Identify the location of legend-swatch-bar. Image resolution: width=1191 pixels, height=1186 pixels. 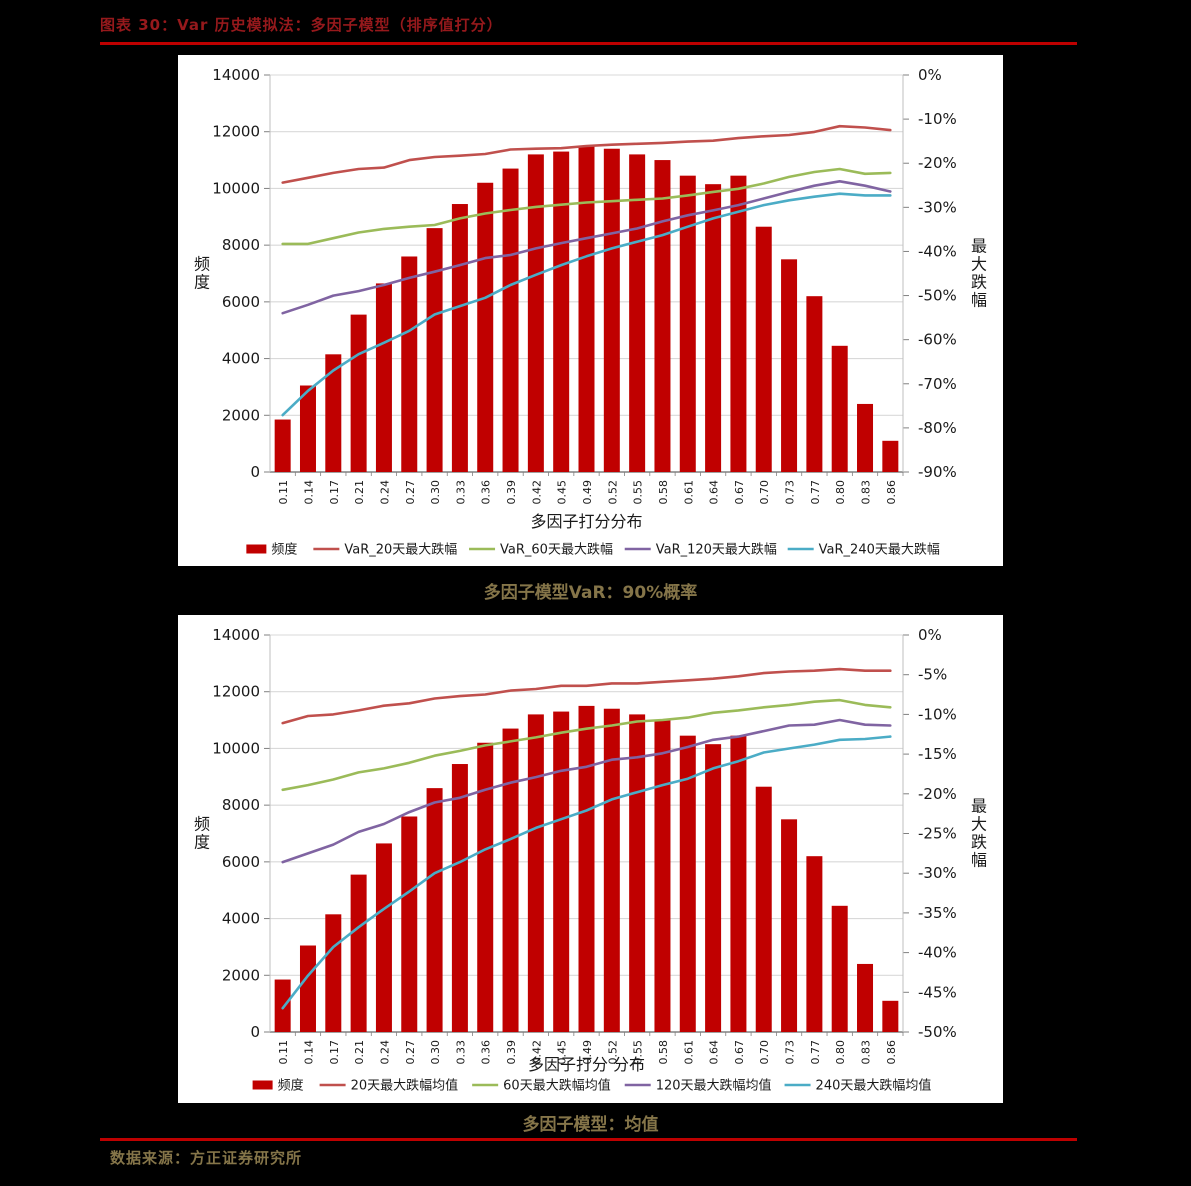
(256, 549).